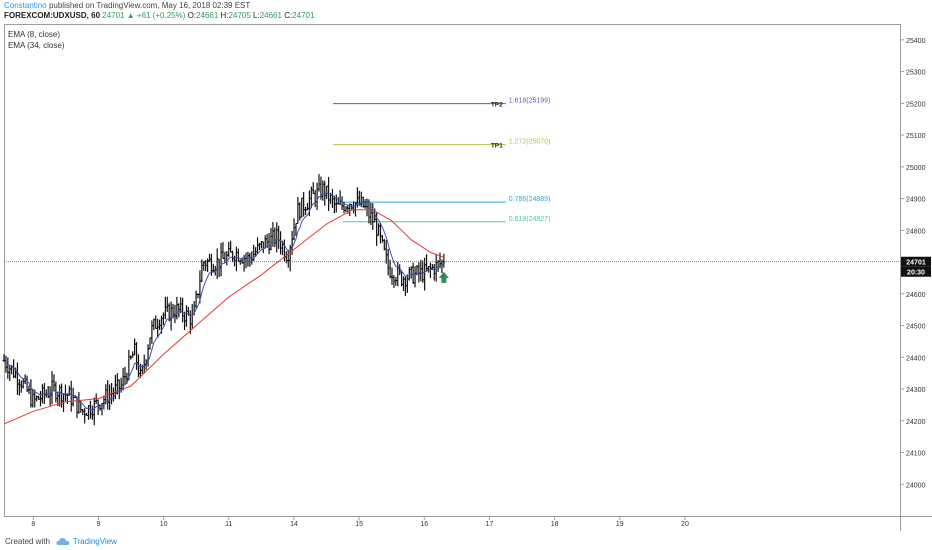  I want to click on countdown-label: 20:30, so click(916, 273).